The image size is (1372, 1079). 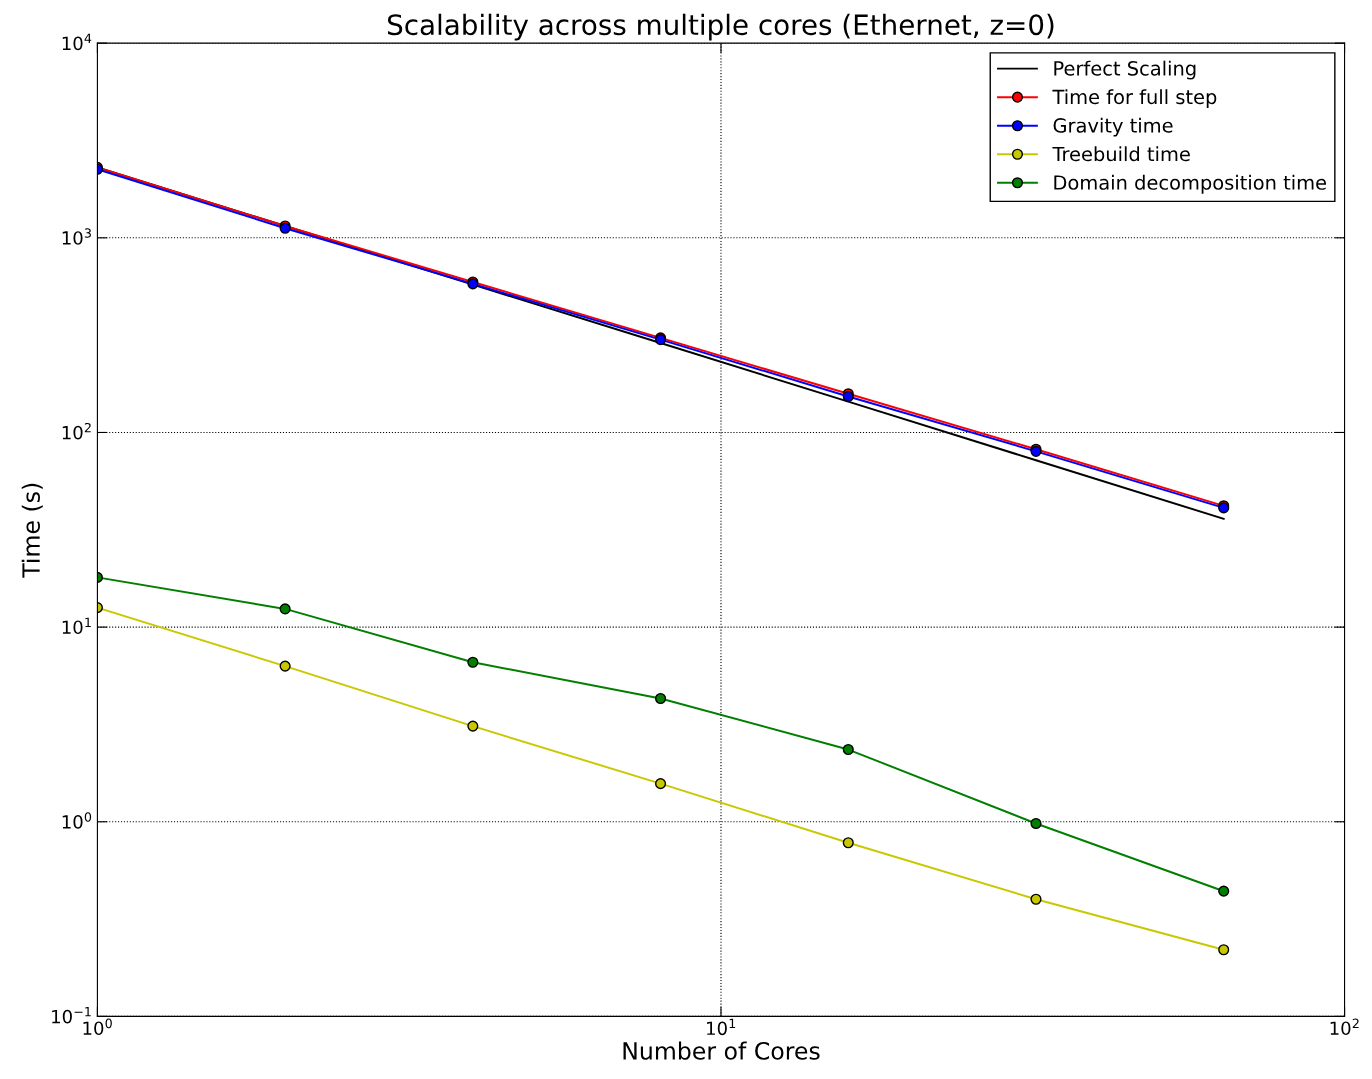 I want to click on x-tick-label: 10$^{1}$, so click(x=721, y=1027).